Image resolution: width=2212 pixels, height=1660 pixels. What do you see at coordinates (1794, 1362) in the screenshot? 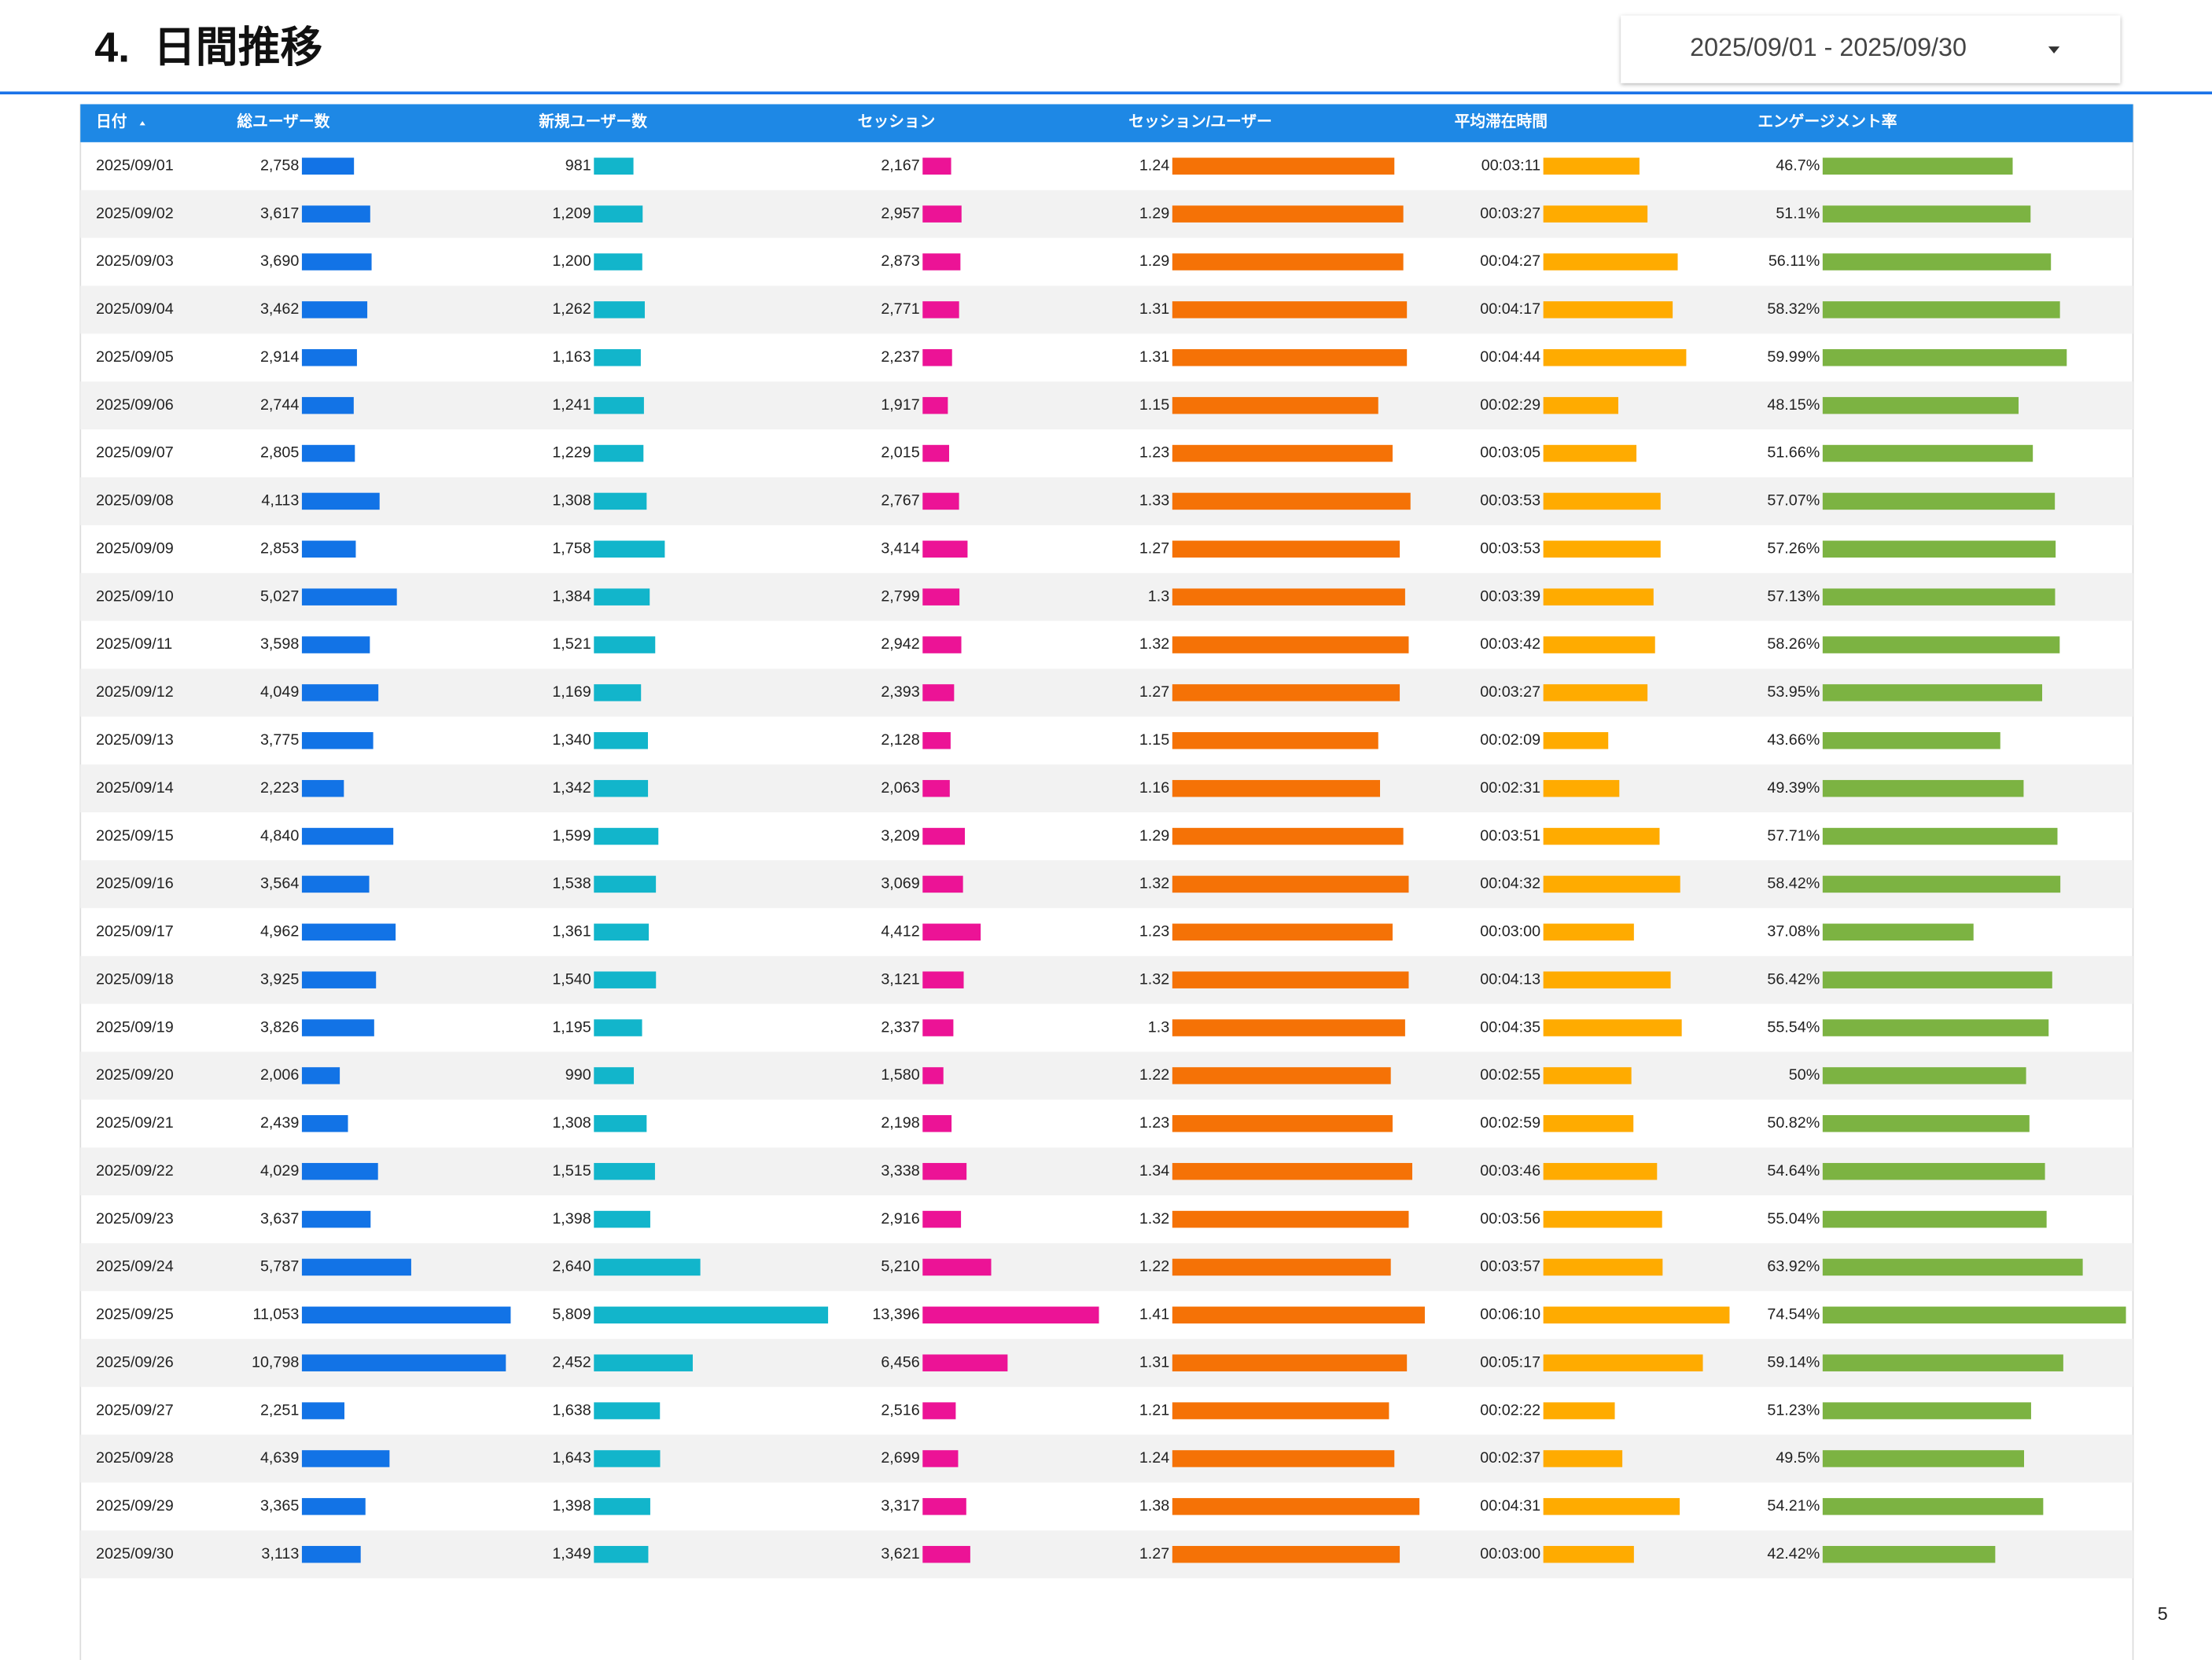
I see `value-cell: 59.14%` at bounding box center [1794, 1362].